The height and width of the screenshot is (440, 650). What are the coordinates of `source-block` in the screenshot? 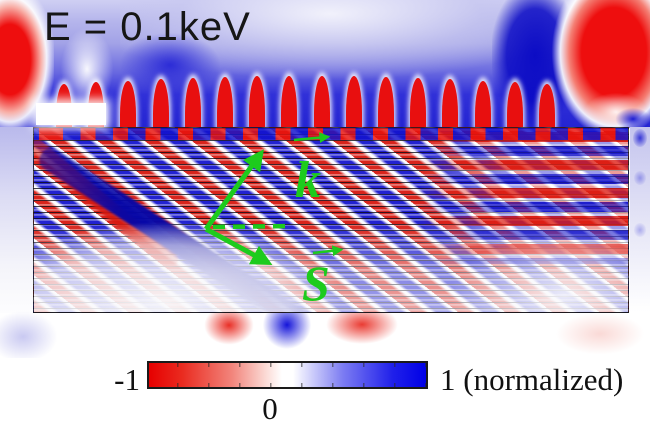 It's located at (71, 114).